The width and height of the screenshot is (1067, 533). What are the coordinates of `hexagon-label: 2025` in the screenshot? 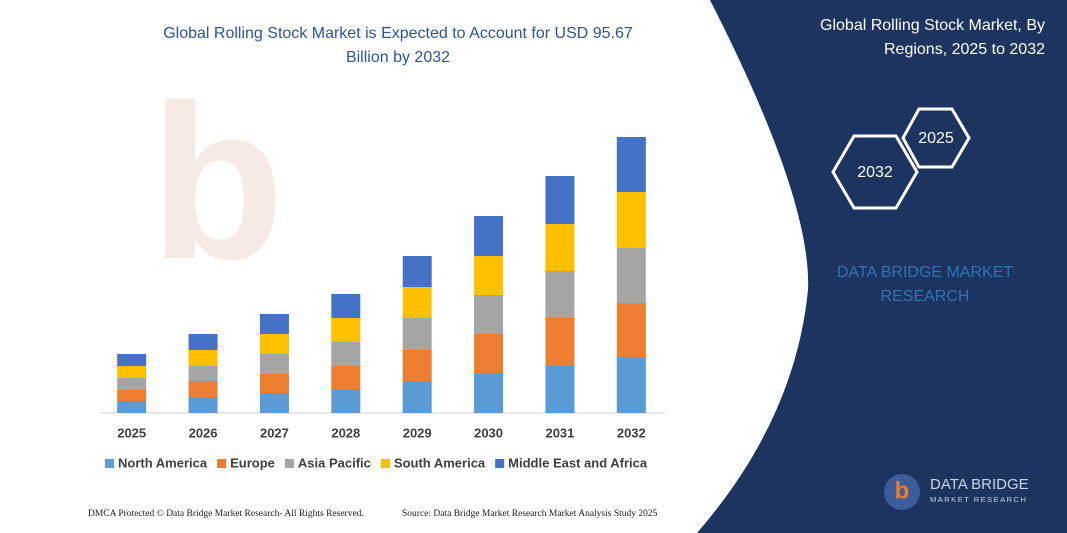 It's located at (936, 138).